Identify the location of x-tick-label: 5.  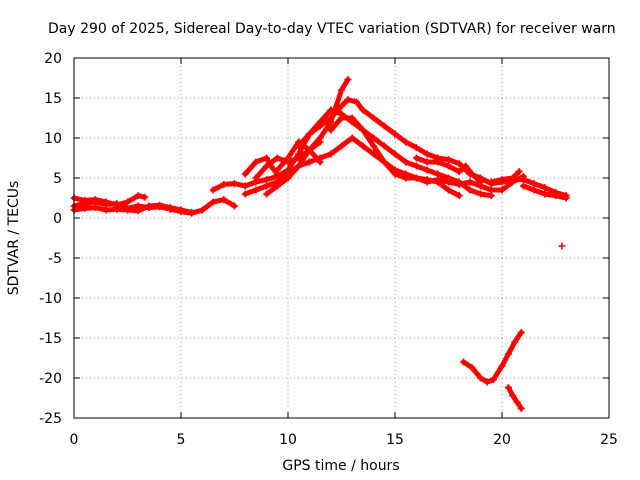
(181, 440).